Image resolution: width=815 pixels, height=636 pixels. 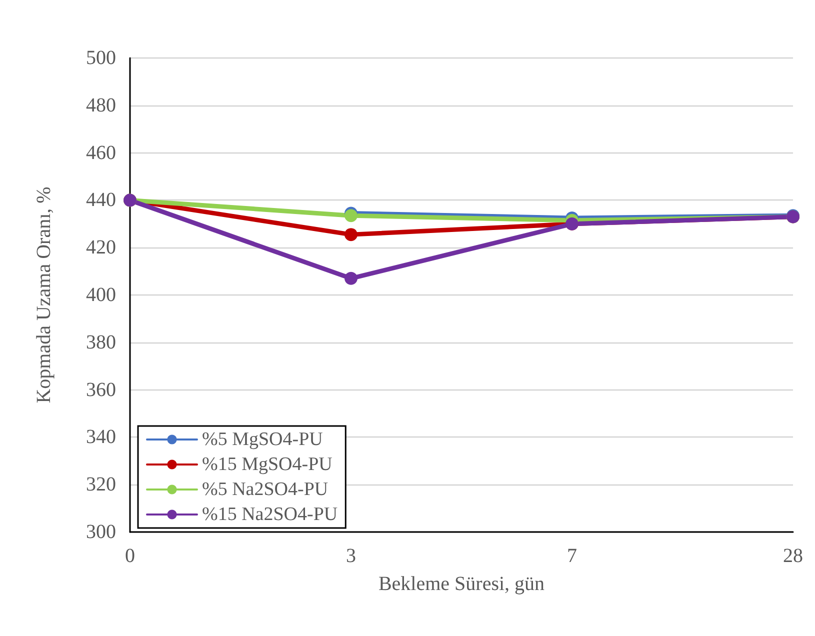 What do you see at coordinates (265, 489) in the screenshot?
I see `legend-label: %5 Na2SO4-PU` at bounding box center [265, 489].